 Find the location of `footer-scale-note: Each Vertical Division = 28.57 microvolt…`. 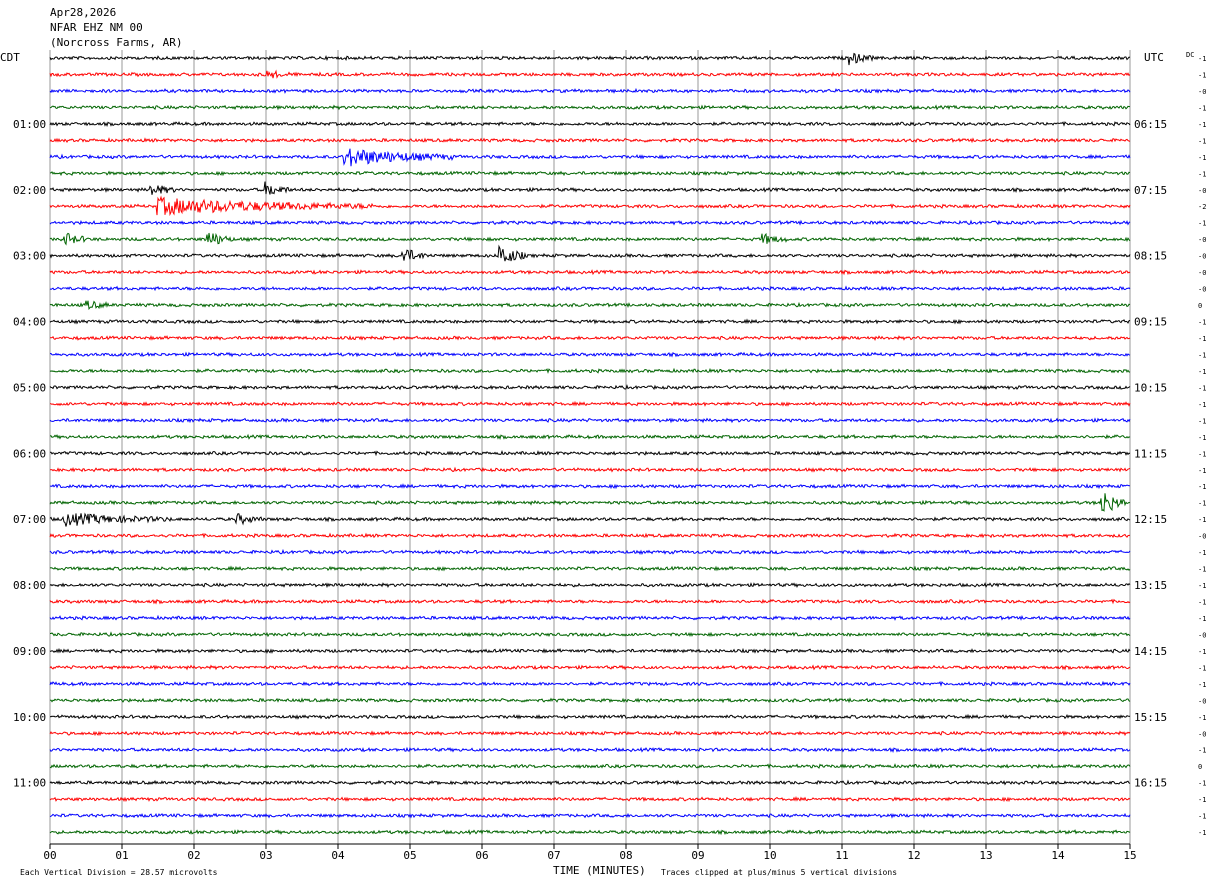

footer-scale-note: Each Vertical Division = 28.57 microvolt… is located at coordinates (119, 872).